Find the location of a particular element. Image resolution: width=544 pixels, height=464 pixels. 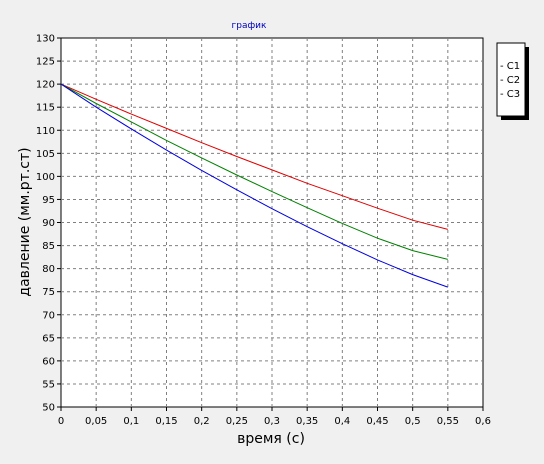

legend-entry-c1: - C1 is located at coordinates (510, 66).